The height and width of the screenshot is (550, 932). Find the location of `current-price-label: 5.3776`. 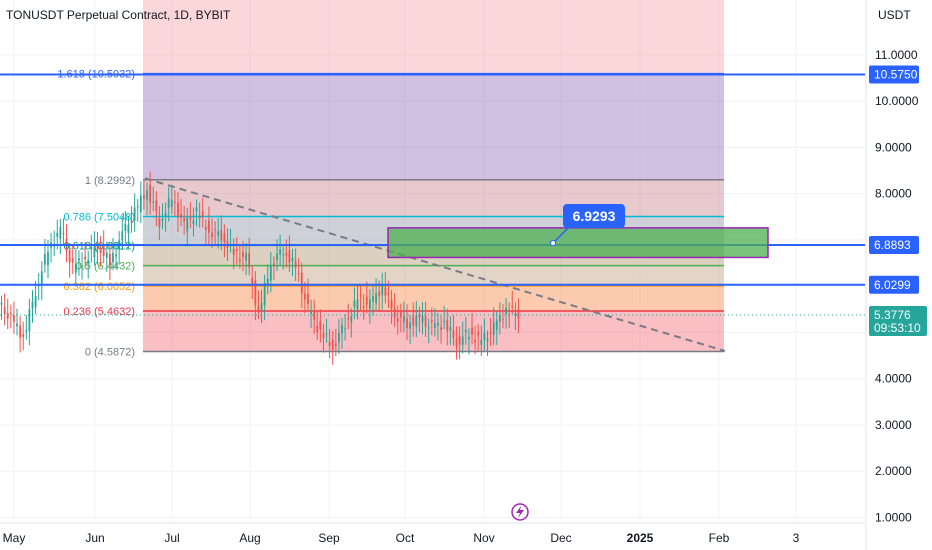

current-price-label: 5.3776 is located at coordinates (892, 315).